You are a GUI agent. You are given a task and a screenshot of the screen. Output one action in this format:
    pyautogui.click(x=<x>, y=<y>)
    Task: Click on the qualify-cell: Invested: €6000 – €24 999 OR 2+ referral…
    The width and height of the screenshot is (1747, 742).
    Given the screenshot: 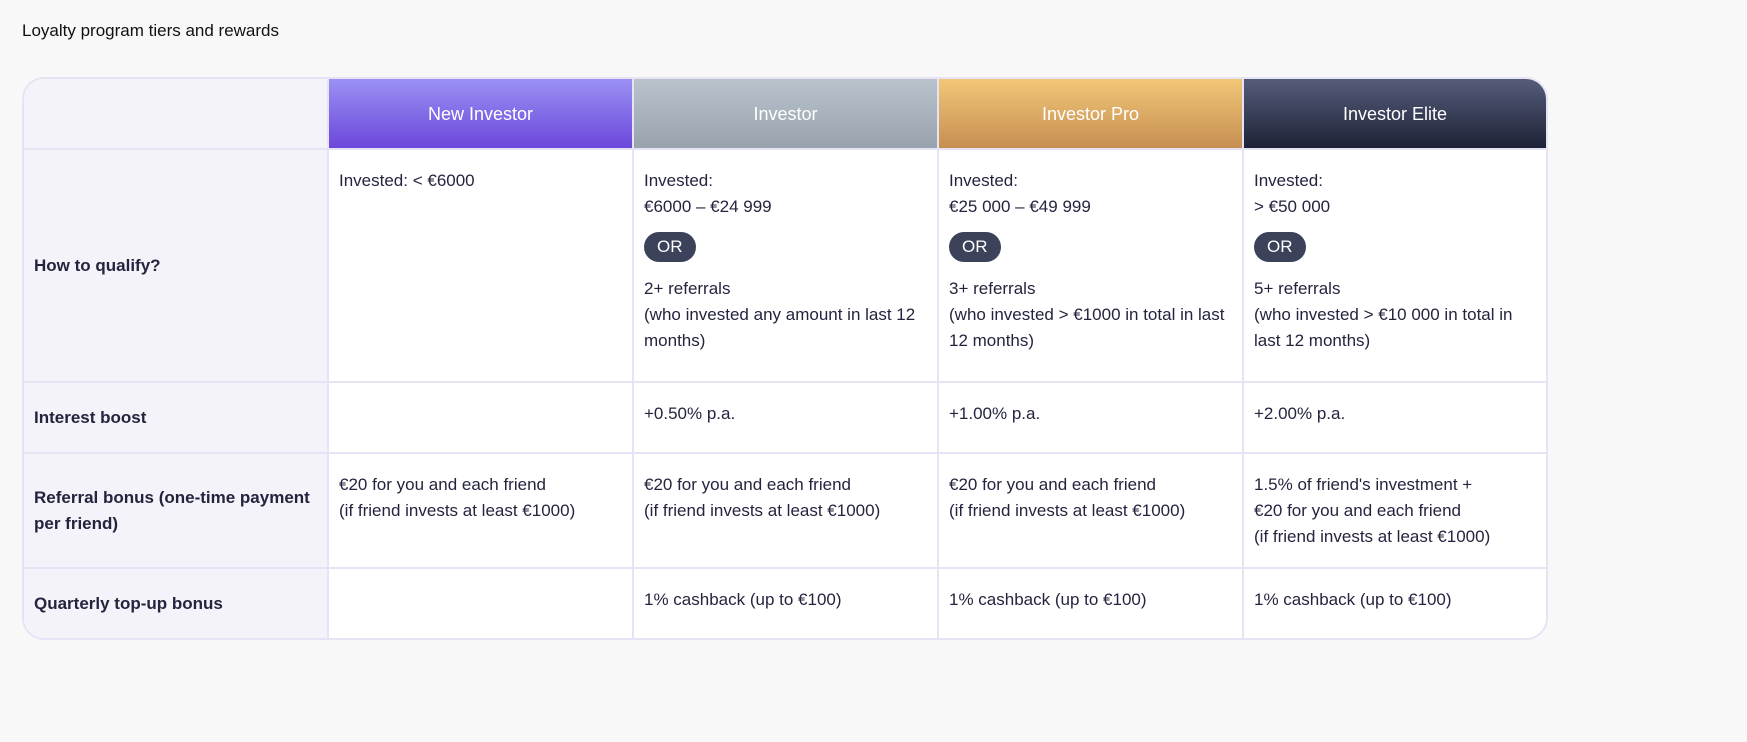 What is the action you would take?
    pyautogui.click(x=786, y=266)
    